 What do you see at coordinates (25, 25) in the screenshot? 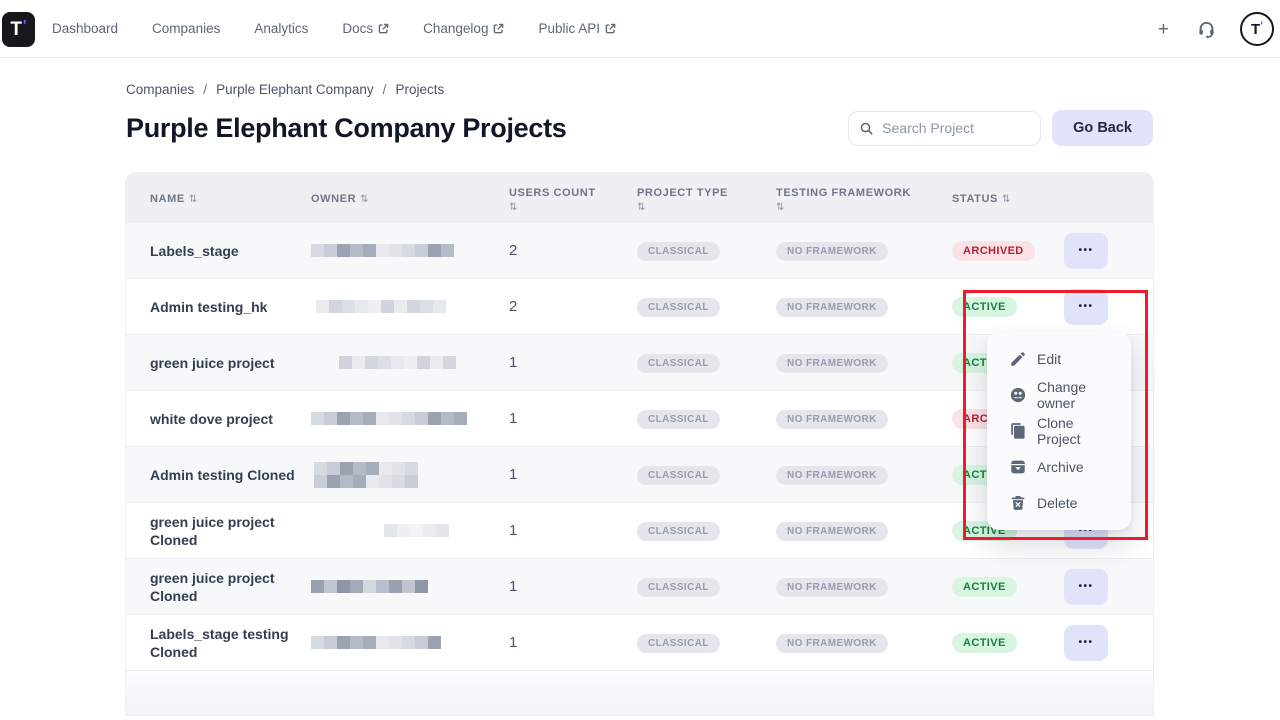
I see `brand-mark: '` at bounding box center [25, 25].